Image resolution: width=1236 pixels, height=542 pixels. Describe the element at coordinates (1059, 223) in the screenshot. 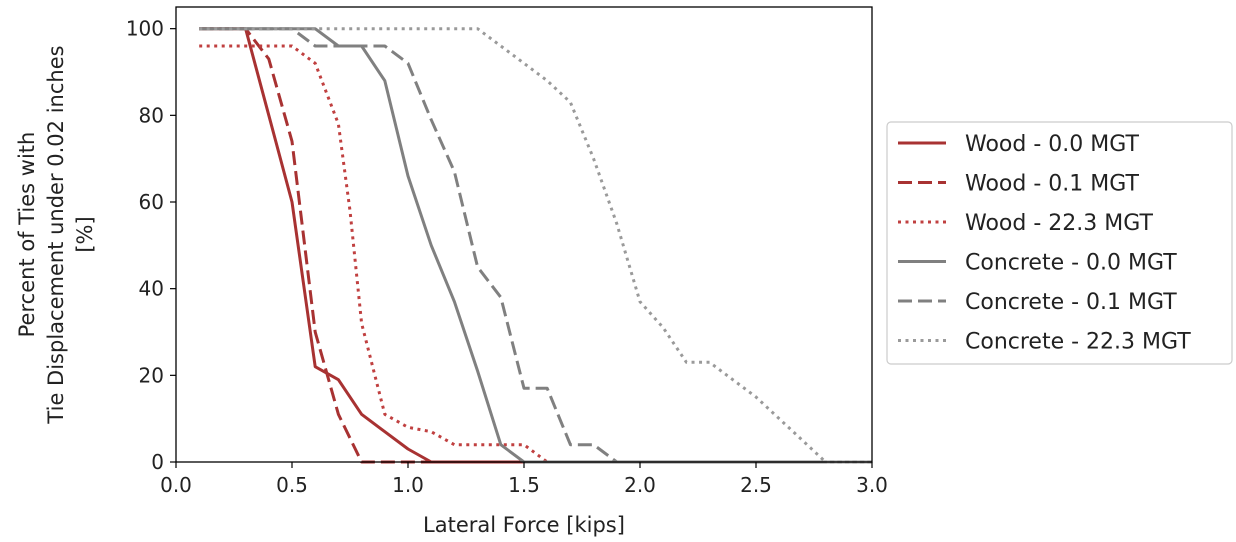

I see `legend-label: Wood - 22.3 MGT` at that location.